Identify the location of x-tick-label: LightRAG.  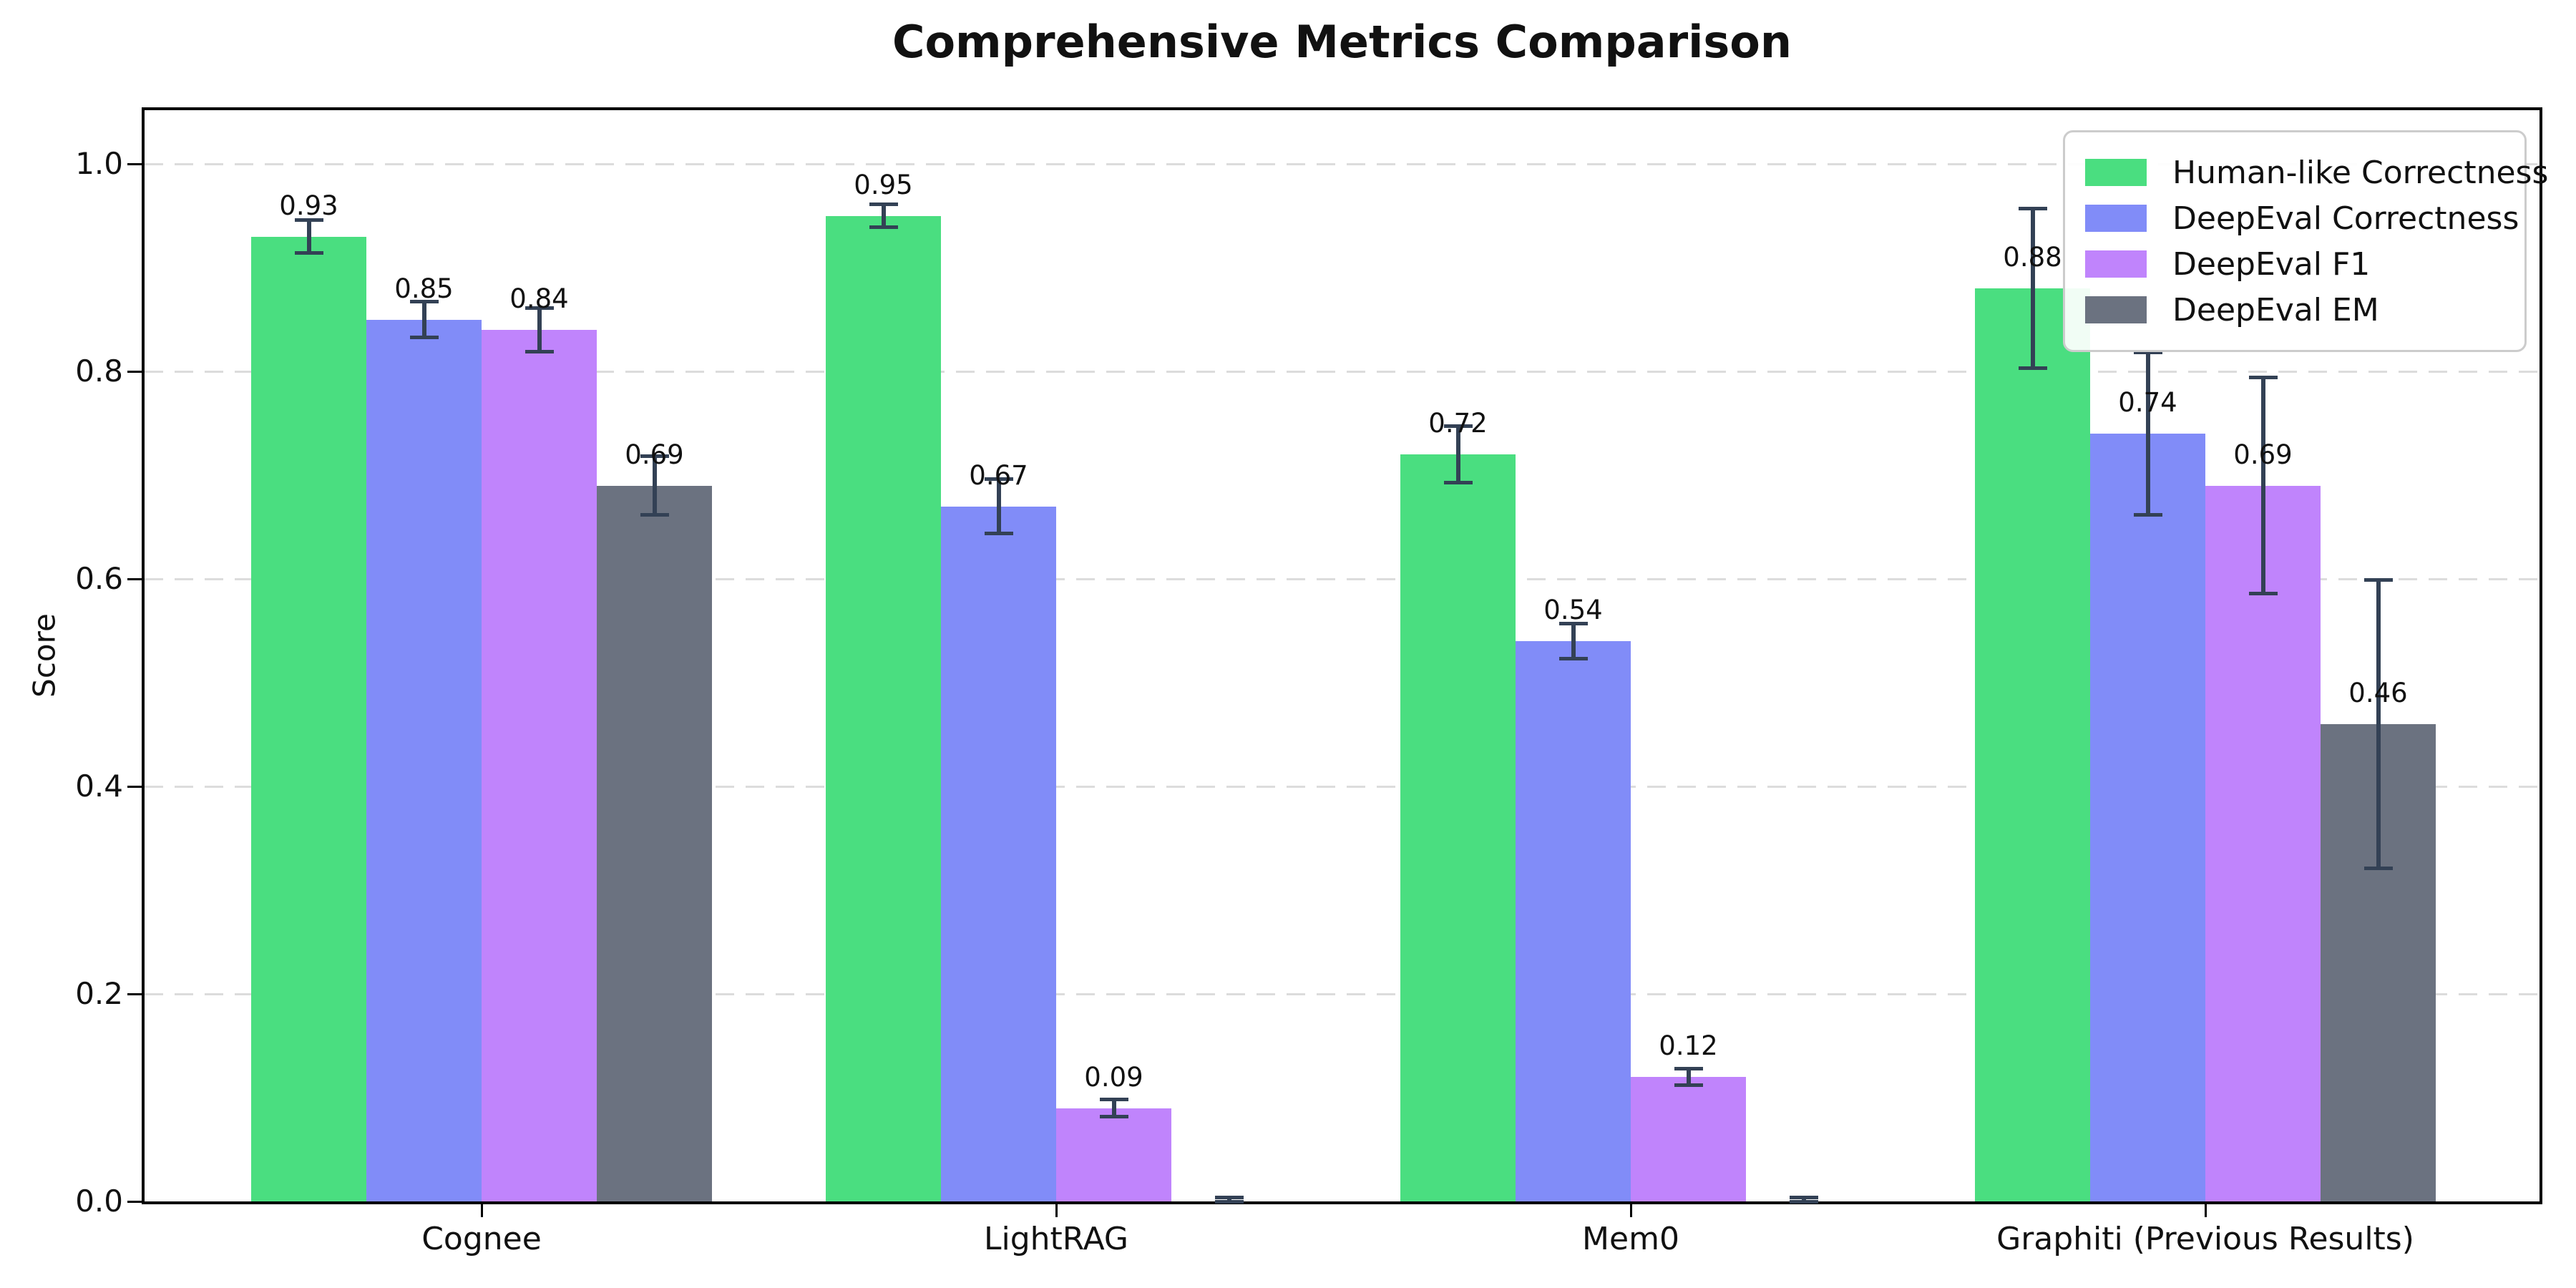
(1056, 1239).